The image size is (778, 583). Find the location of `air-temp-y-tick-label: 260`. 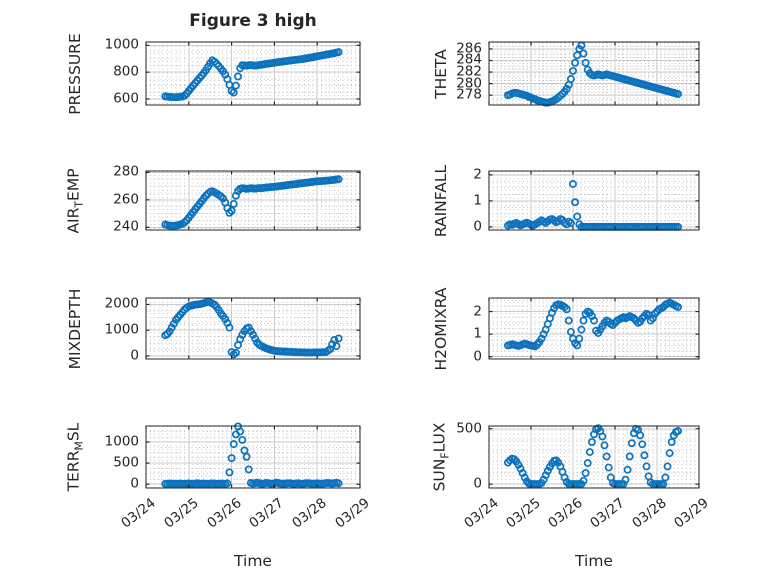

air-temp-y-tick-label: 260 is located at coordinates (126, 199).